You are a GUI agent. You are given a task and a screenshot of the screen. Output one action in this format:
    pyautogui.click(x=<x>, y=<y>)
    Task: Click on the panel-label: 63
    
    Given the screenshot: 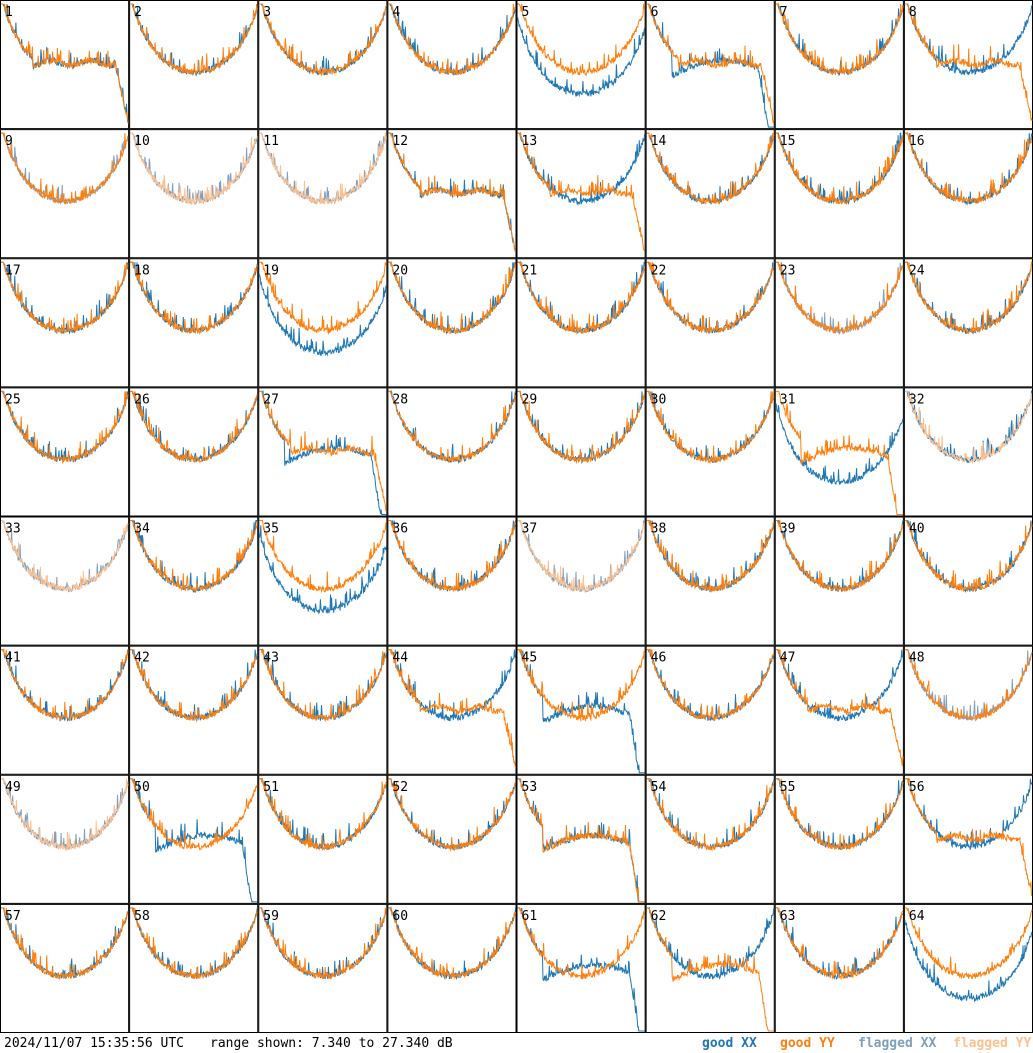 What is the action you would take?
    pyautogui.click(x=788, y=916)
    